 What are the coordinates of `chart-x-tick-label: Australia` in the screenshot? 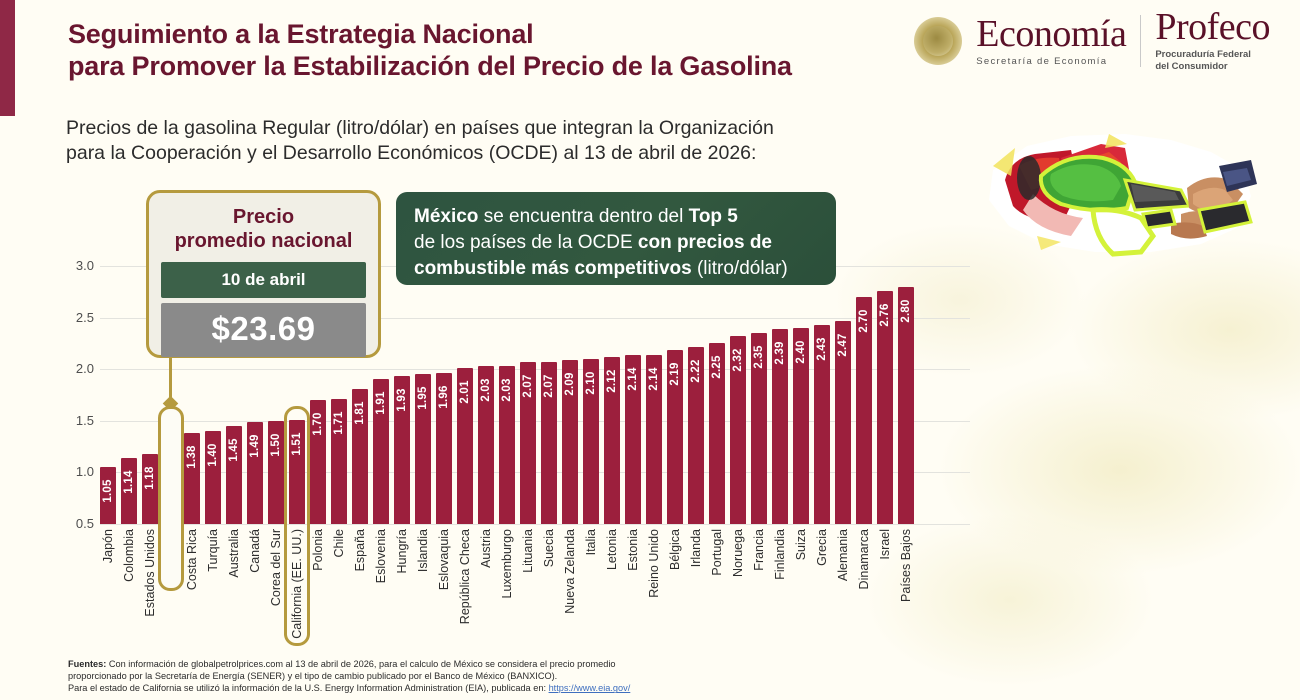 It's located at (234, 553).